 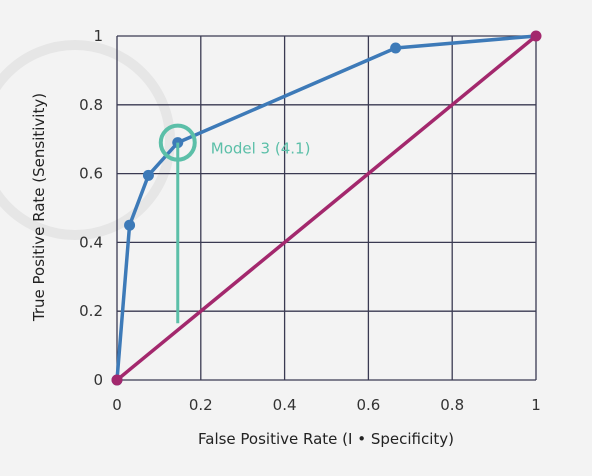 What do you see at coordinates (39, 207) in the screenshot?
I see `y-axis-label: True Positive Rate (Sensitivity)` at bounding box center [39, 207].